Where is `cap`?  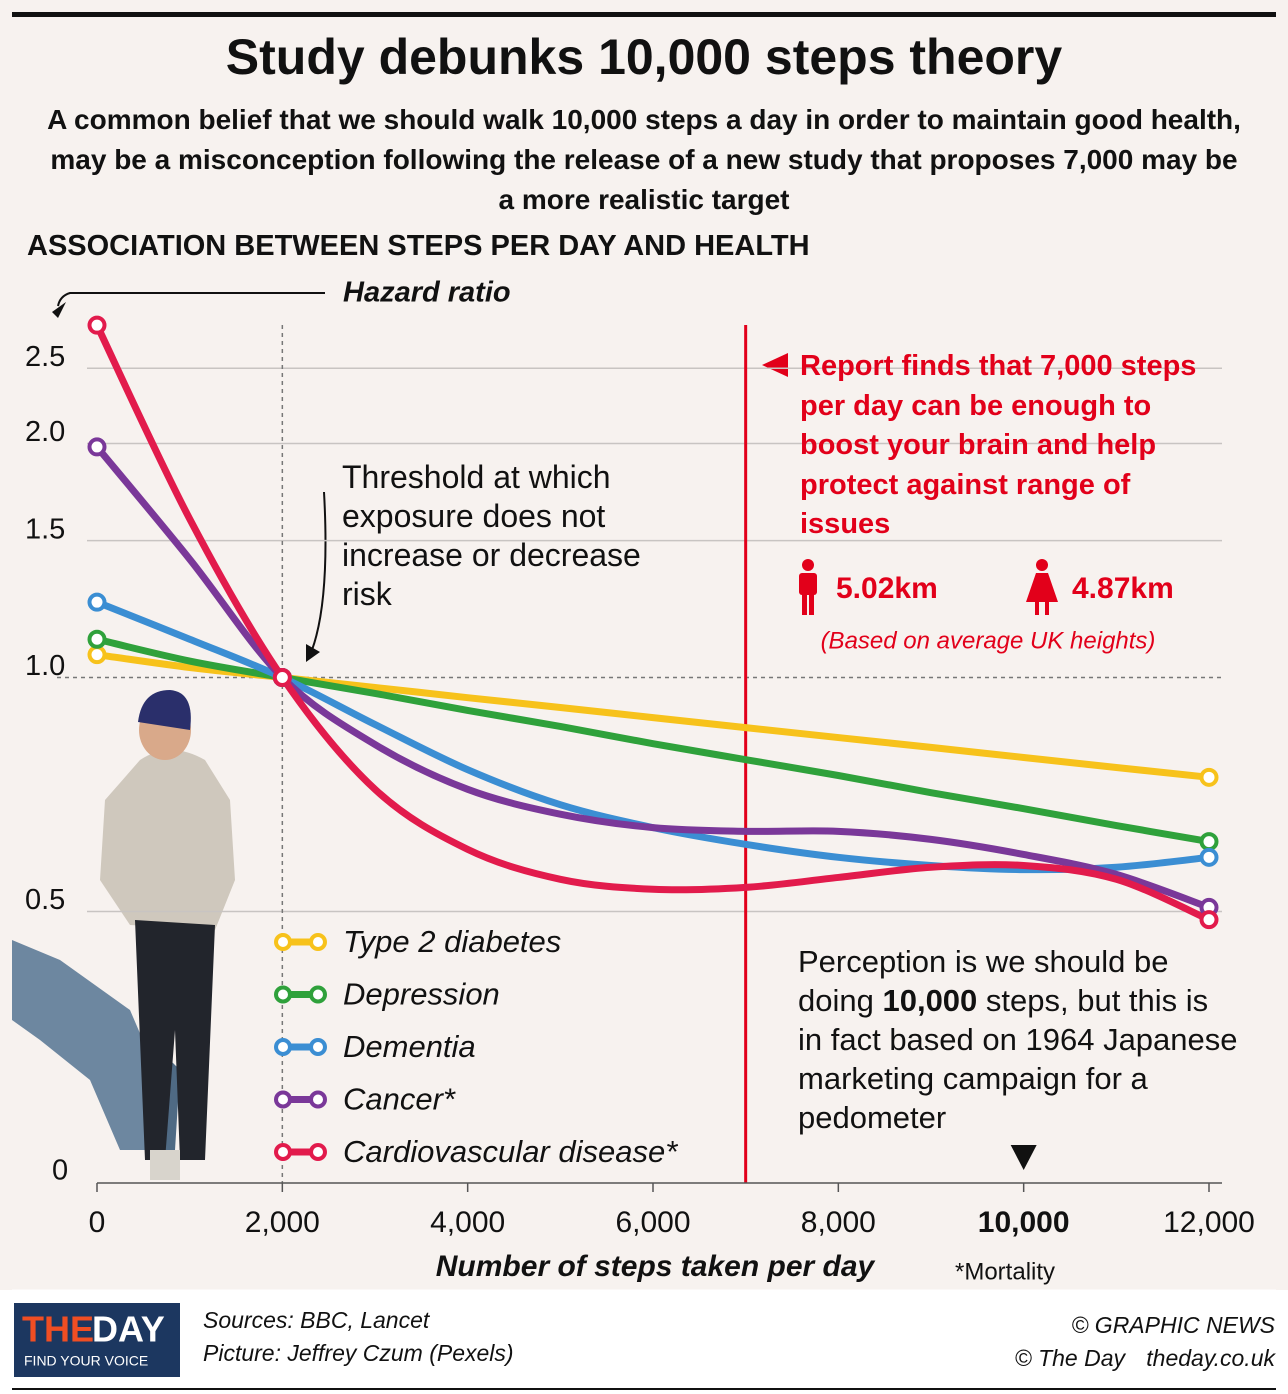
cap is located at coordinates (164, 710).